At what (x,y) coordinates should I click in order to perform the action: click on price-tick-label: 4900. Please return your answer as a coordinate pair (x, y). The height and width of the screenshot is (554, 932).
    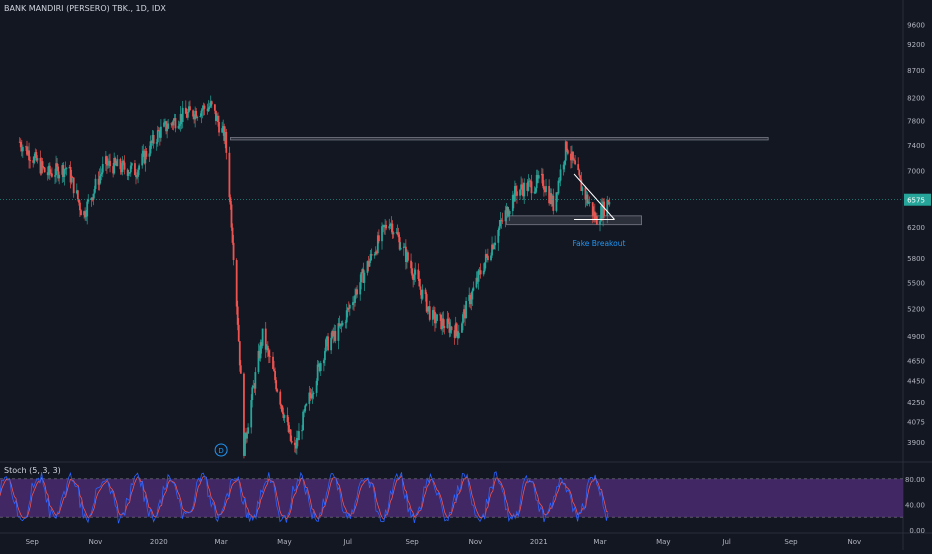
    Looking at the image, I should click on (916, 337).